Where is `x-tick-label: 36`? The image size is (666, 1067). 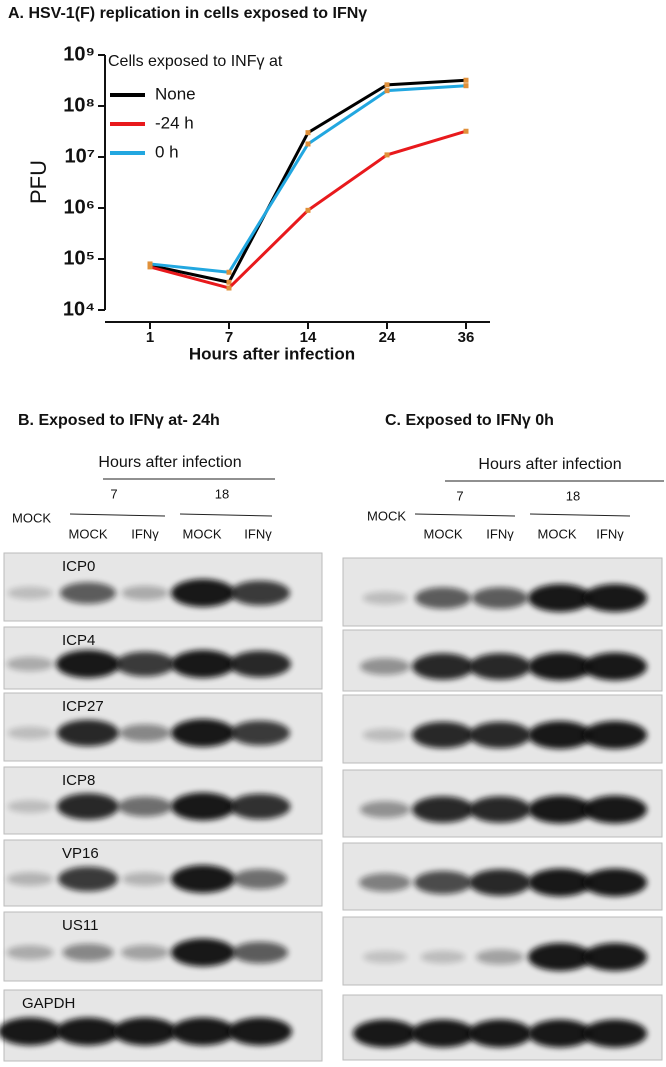 x-tick-label: 36 is located at coordinates (466, 337).